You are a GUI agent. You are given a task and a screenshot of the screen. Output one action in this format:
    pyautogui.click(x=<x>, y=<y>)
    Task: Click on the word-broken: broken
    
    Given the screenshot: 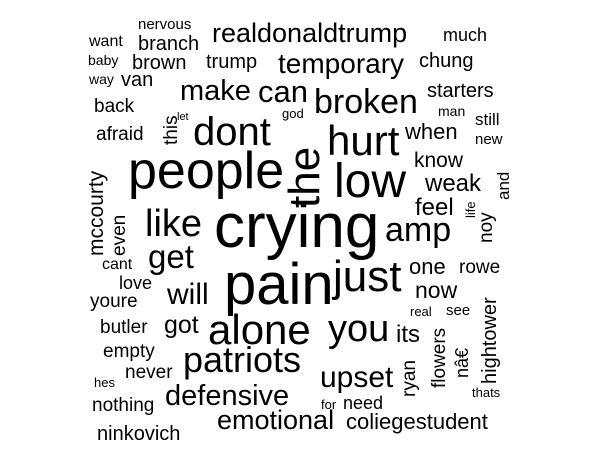 What is the action you would take?
    pyautogui.click(x=366, y=102)
    